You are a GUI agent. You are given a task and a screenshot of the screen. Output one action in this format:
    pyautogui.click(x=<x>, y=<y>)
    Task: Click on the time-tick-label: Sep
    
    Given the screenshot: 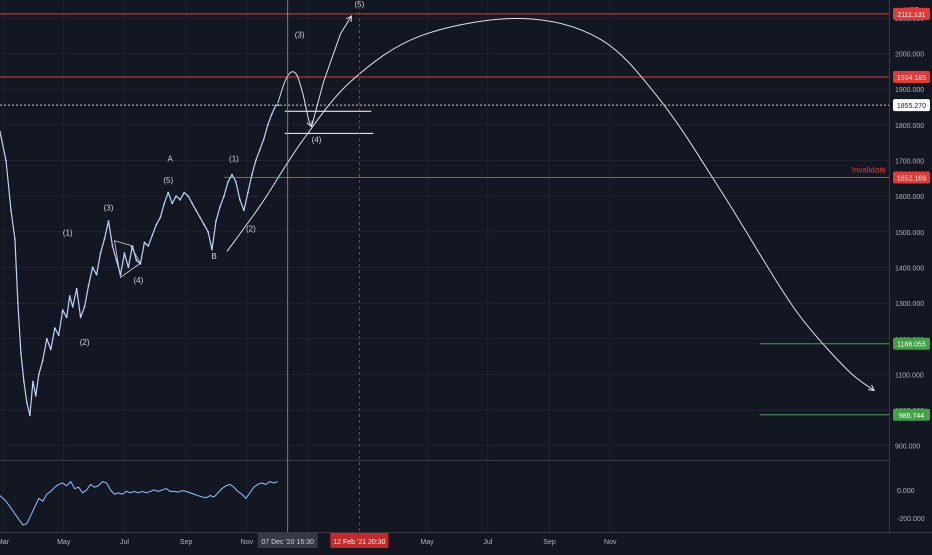 What is the action you would take?
    pyautogui.click(x=549, y=542)
    